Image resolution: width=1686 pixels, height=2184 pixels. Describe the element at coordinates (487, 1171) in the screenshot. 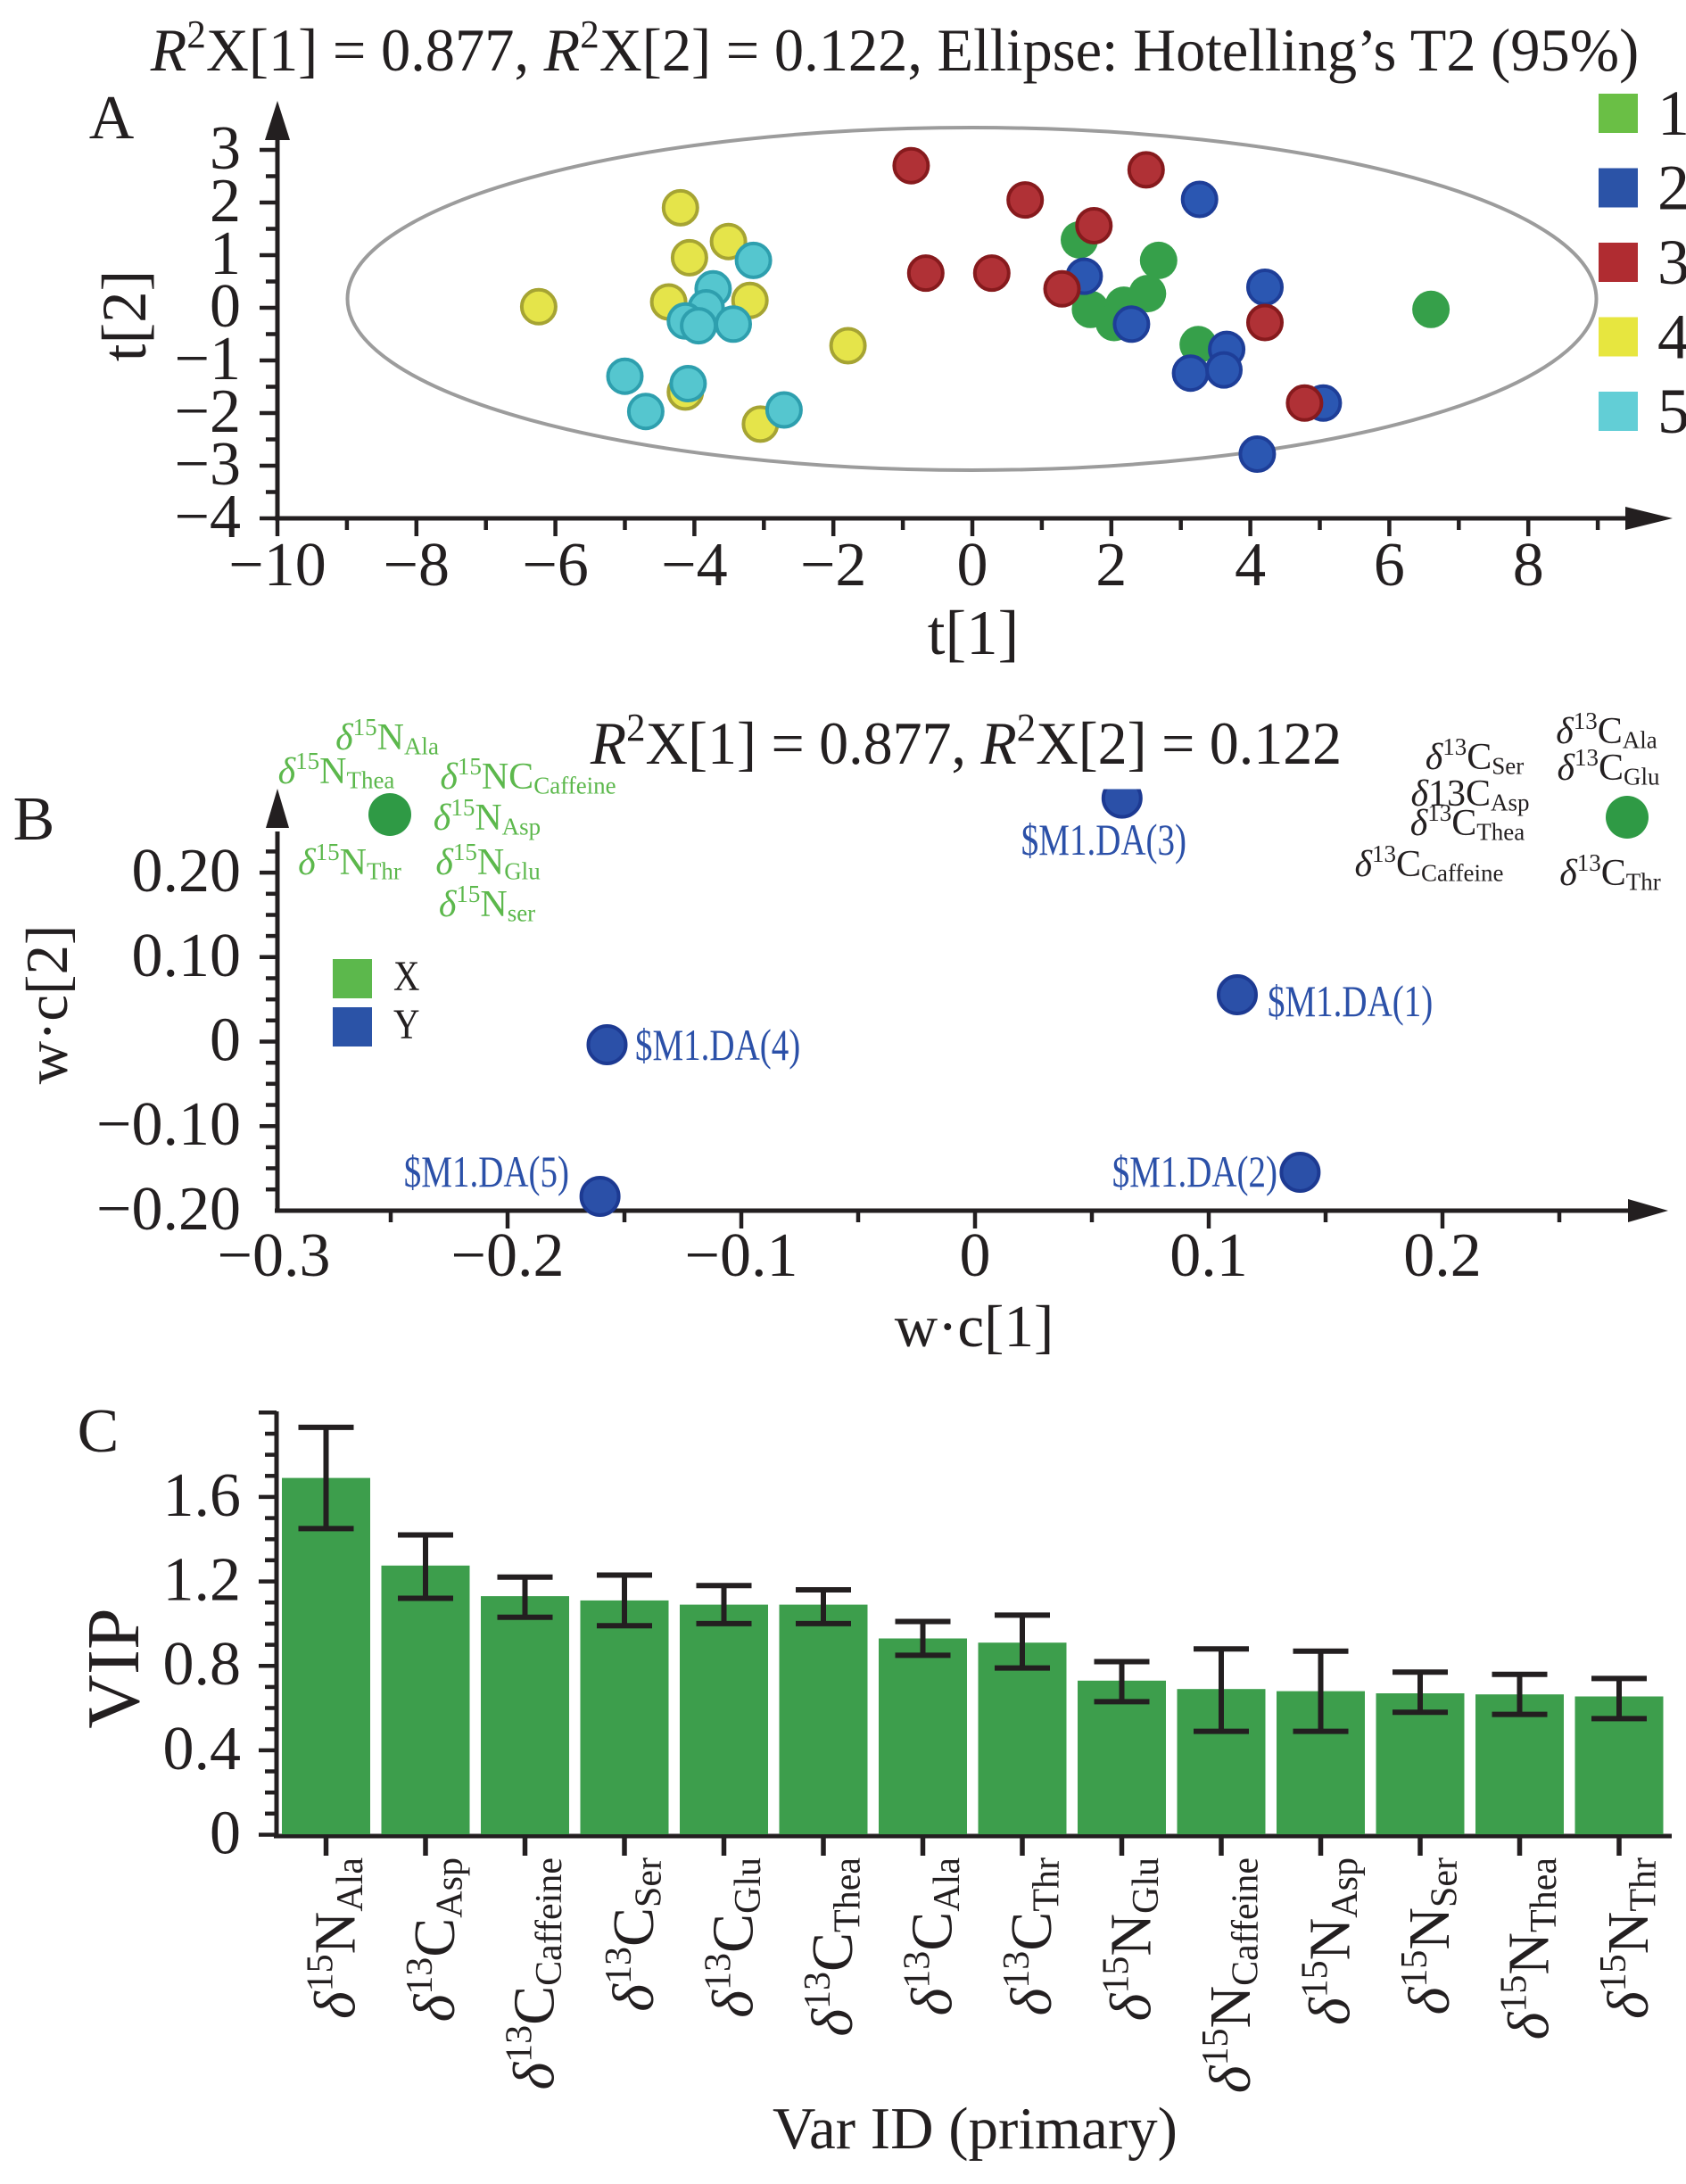

I see `svg-text: $M1.DA(5)` at that location.